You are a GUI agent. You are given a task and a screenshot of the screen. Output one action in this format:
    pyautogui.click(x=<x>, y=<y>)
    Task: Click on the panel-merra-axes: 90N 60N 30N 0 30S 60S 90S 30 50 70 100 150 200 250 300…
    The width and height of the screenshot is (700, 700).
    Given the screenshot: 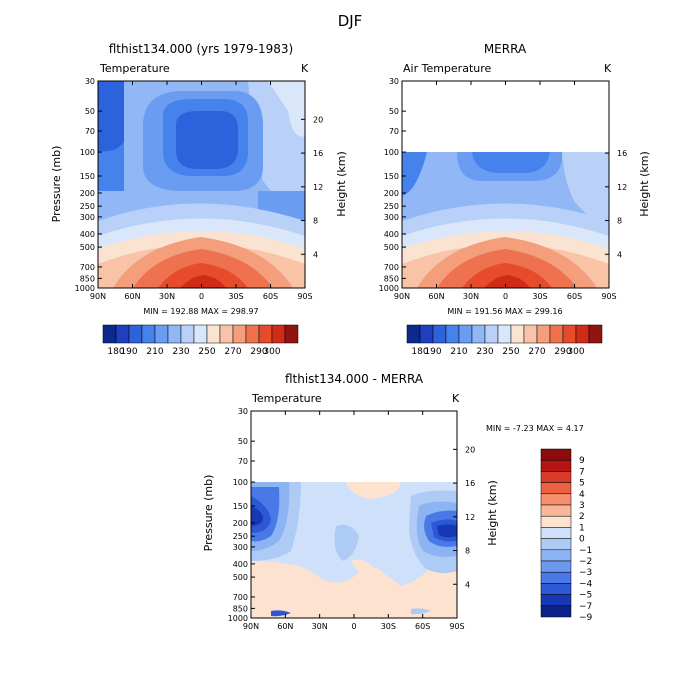 What is the action you would take?
    pyautogui.click(x=503, y=189)
    